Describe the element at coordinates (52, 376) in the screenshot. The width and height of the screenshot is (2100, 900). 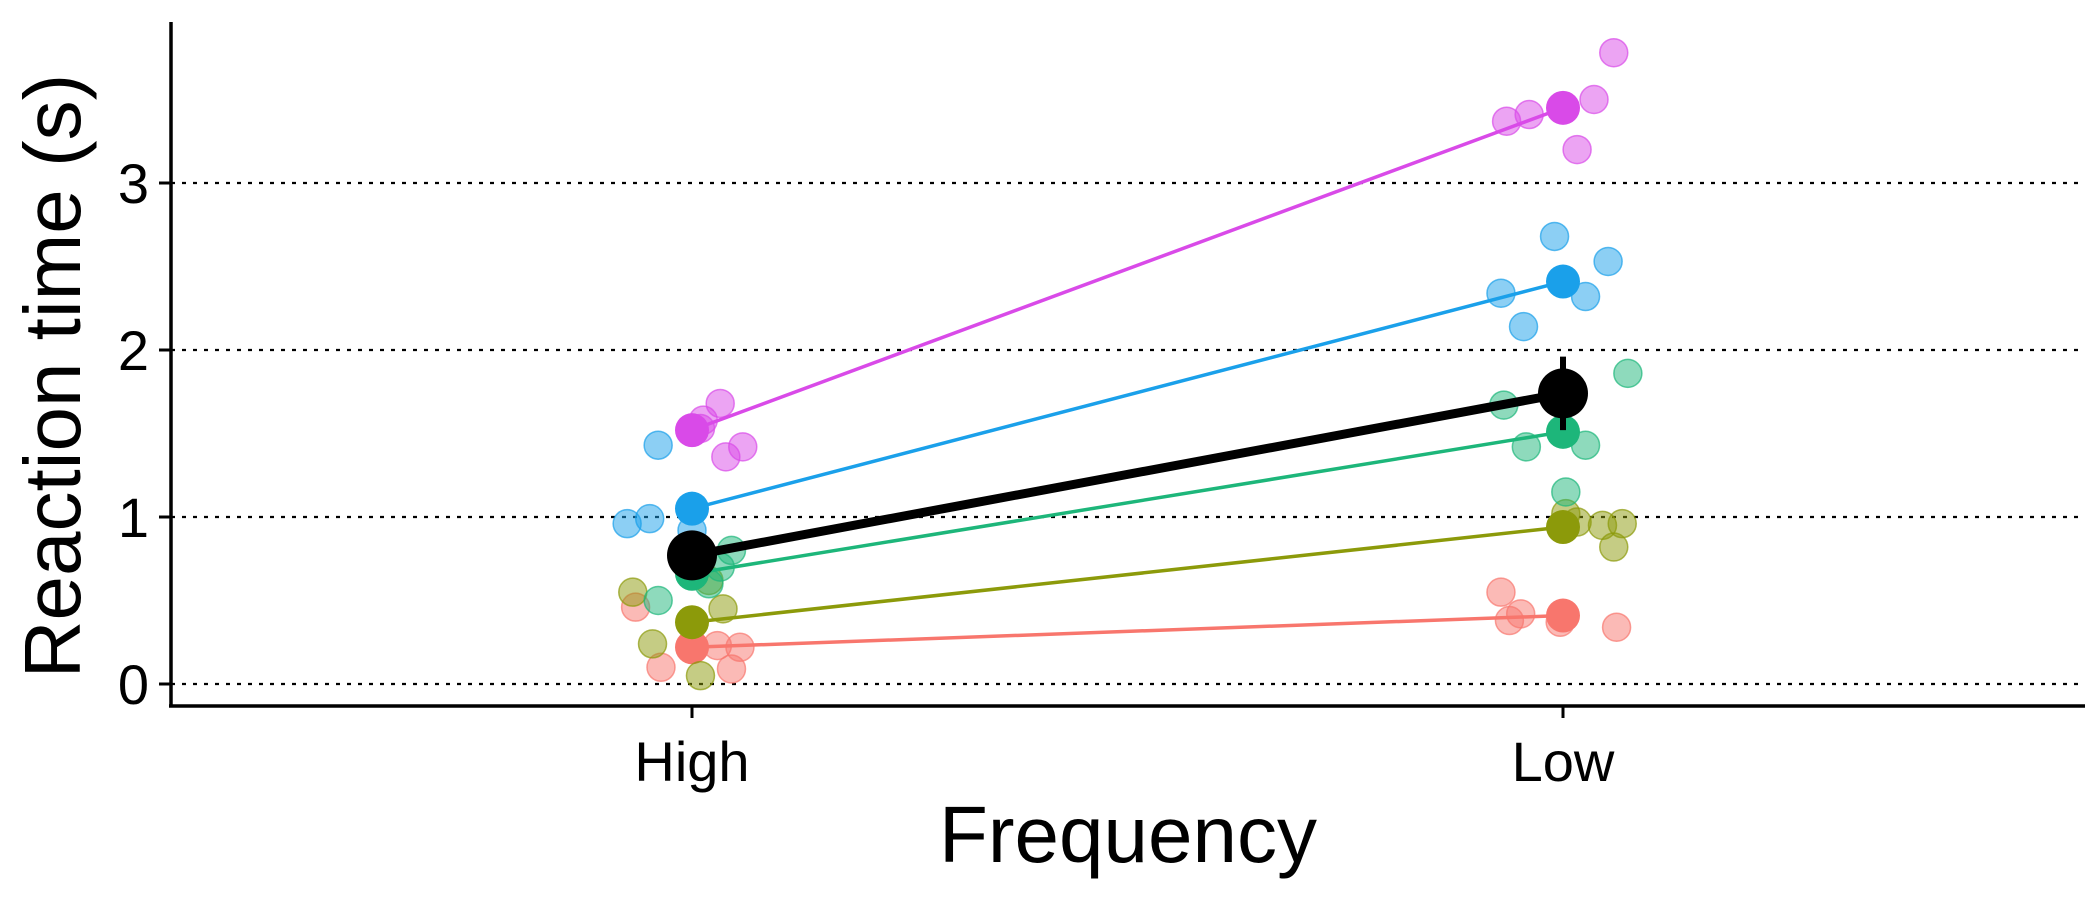
I see `y-axis-title: Reaction time (s)` at that location.